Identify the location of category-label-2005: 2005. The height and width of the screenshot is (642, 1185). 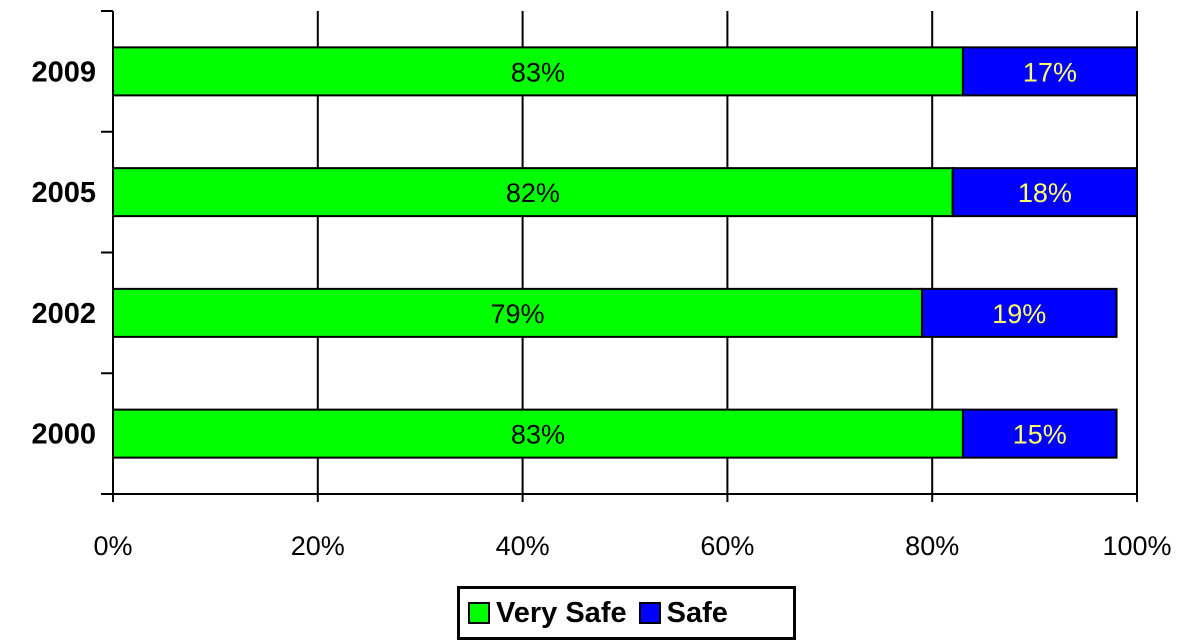
(63, 193).